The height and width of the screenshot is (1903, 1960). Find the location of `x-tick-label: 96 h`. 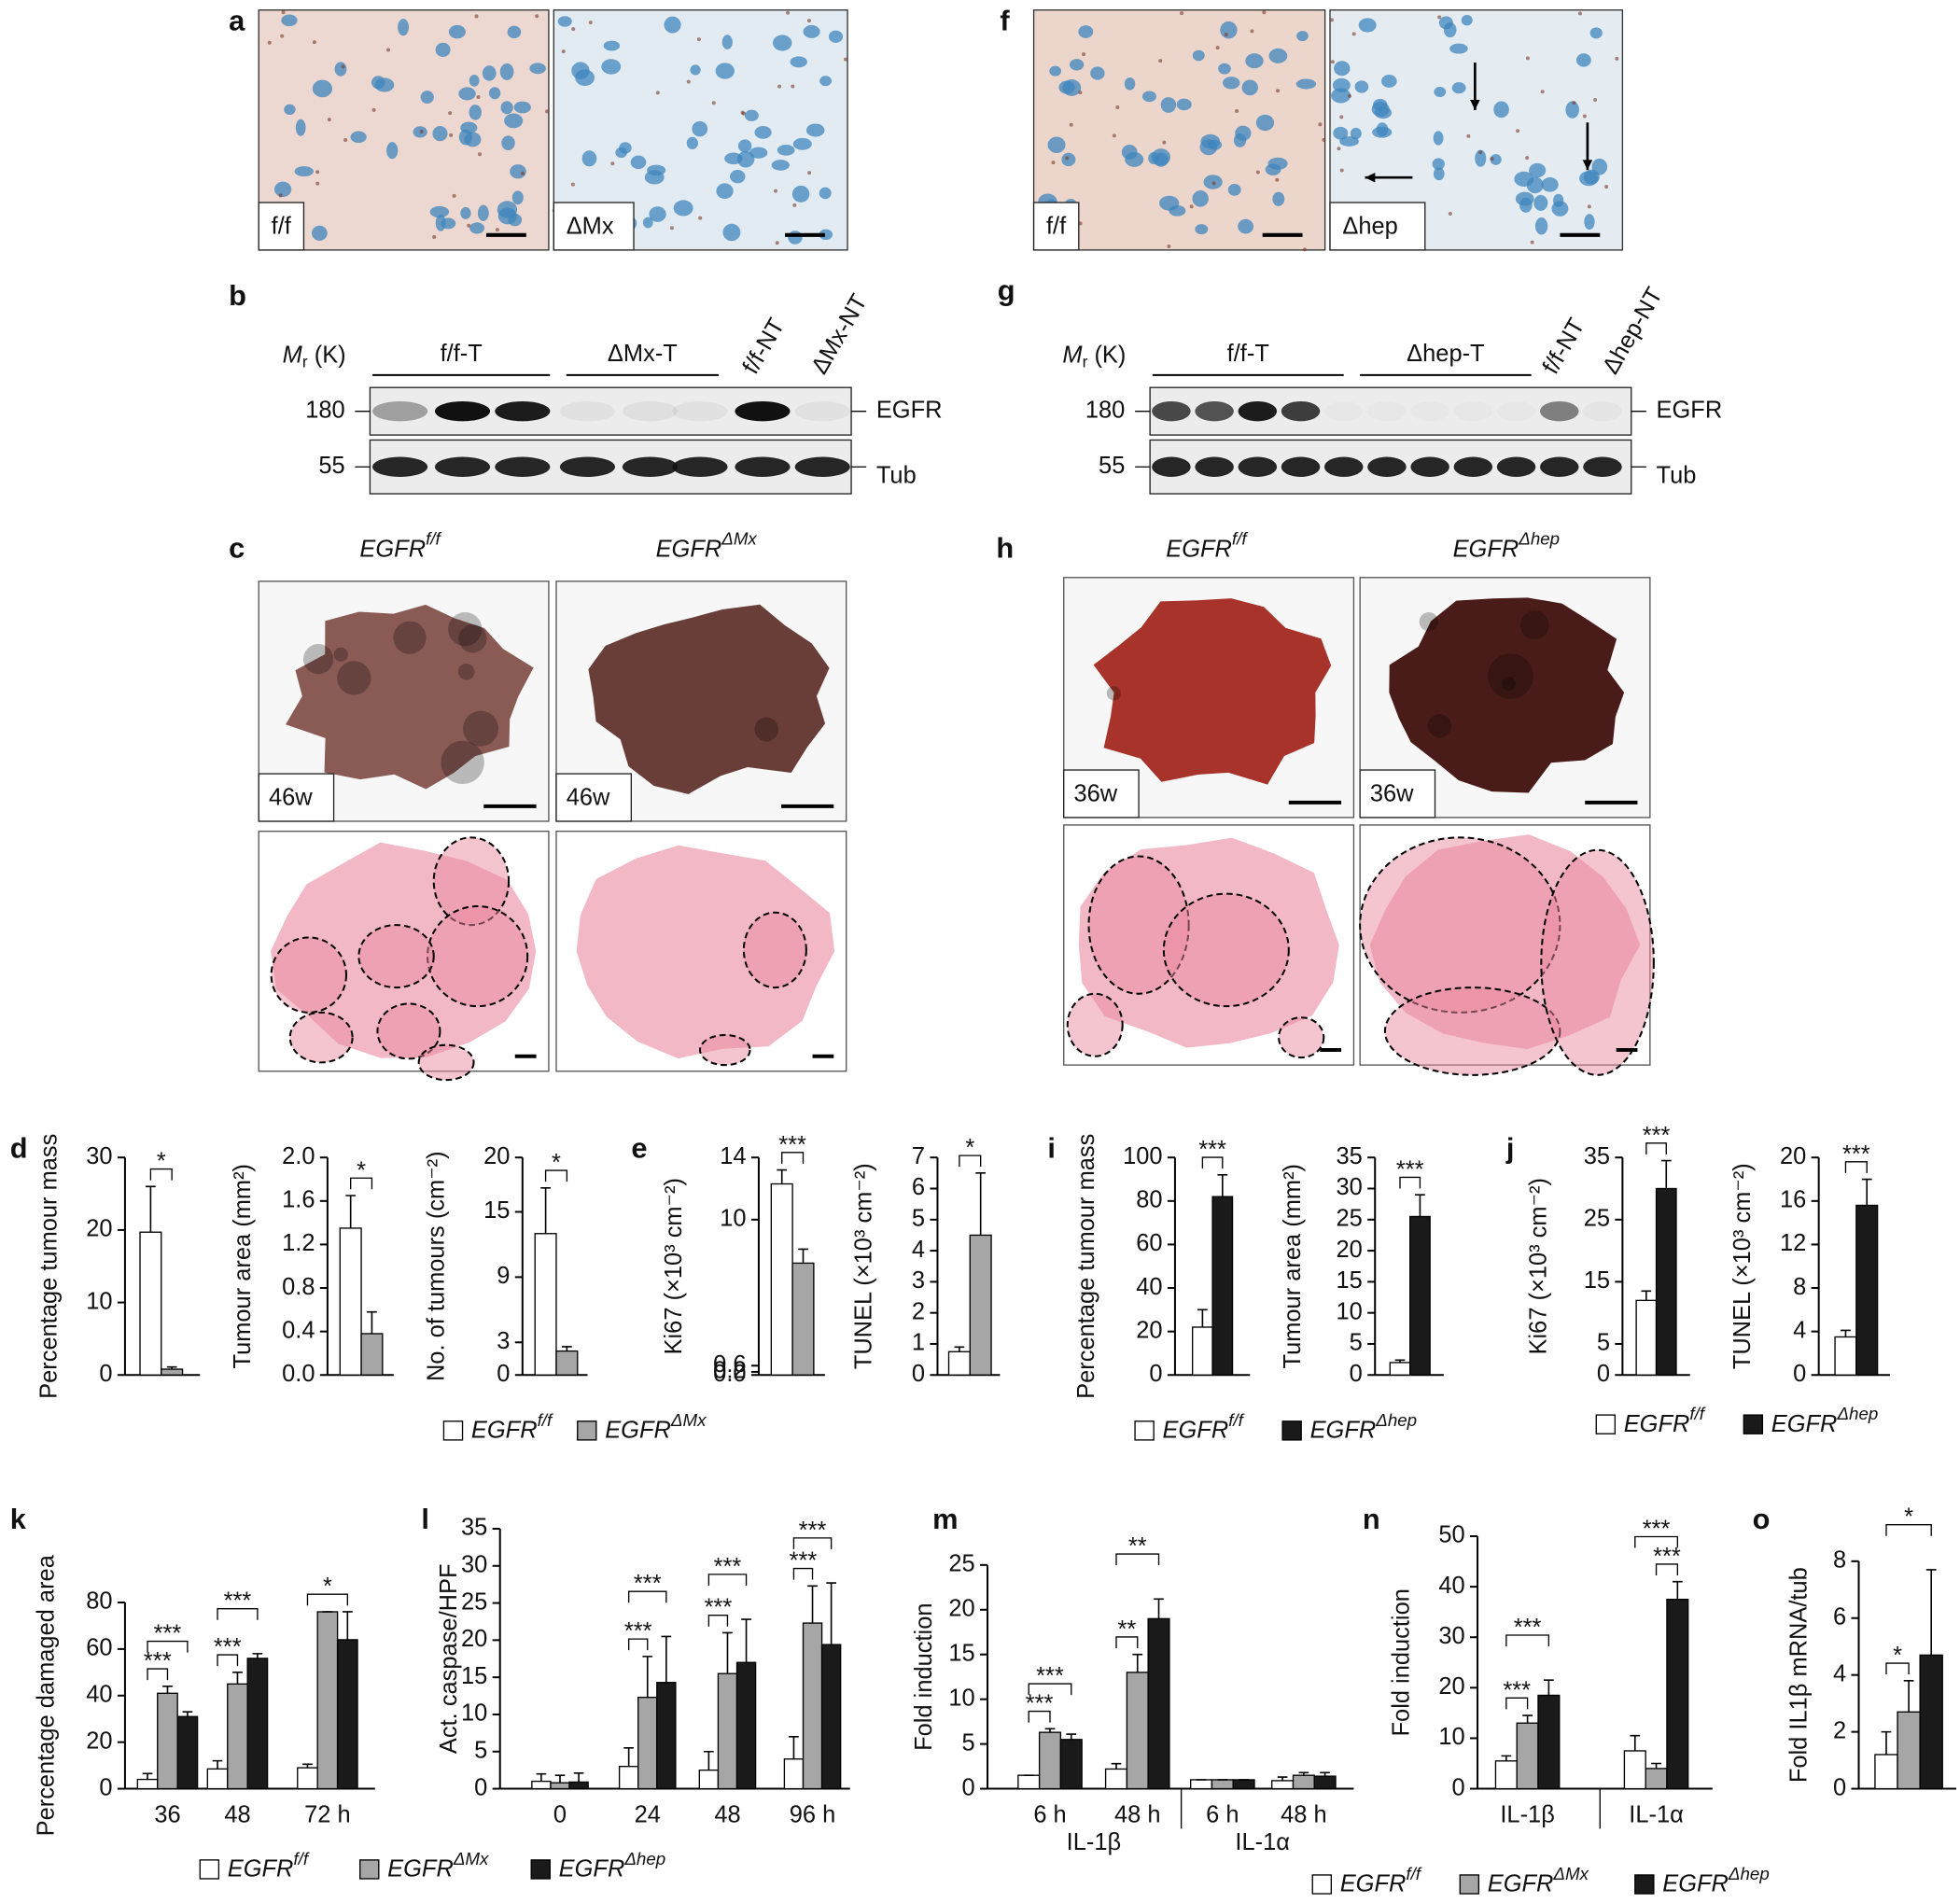

x-tick-label: 96 h is located at coordinates (813, 1815).